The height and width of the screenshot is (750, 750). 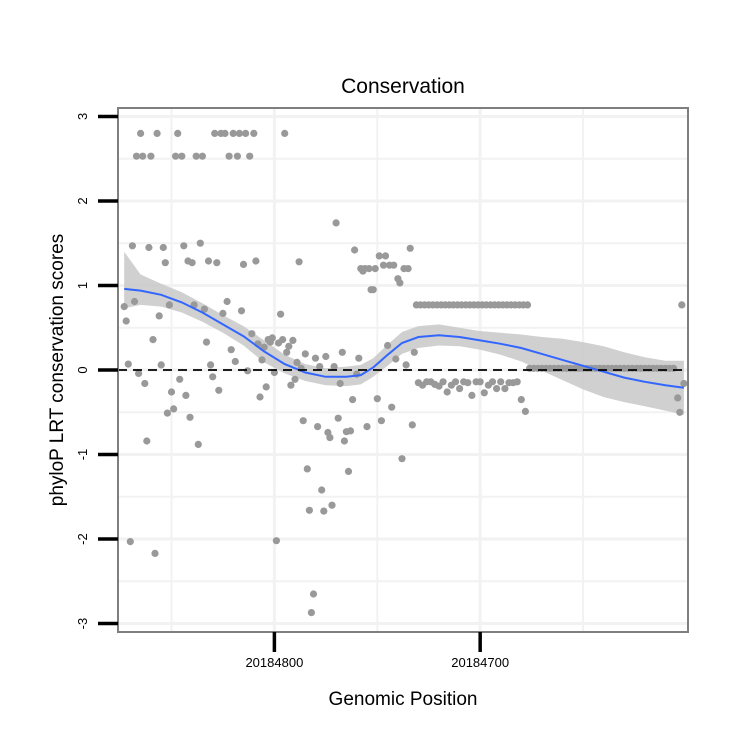 I want to click on y-tick-label: -3, so click(x=82, y=624).